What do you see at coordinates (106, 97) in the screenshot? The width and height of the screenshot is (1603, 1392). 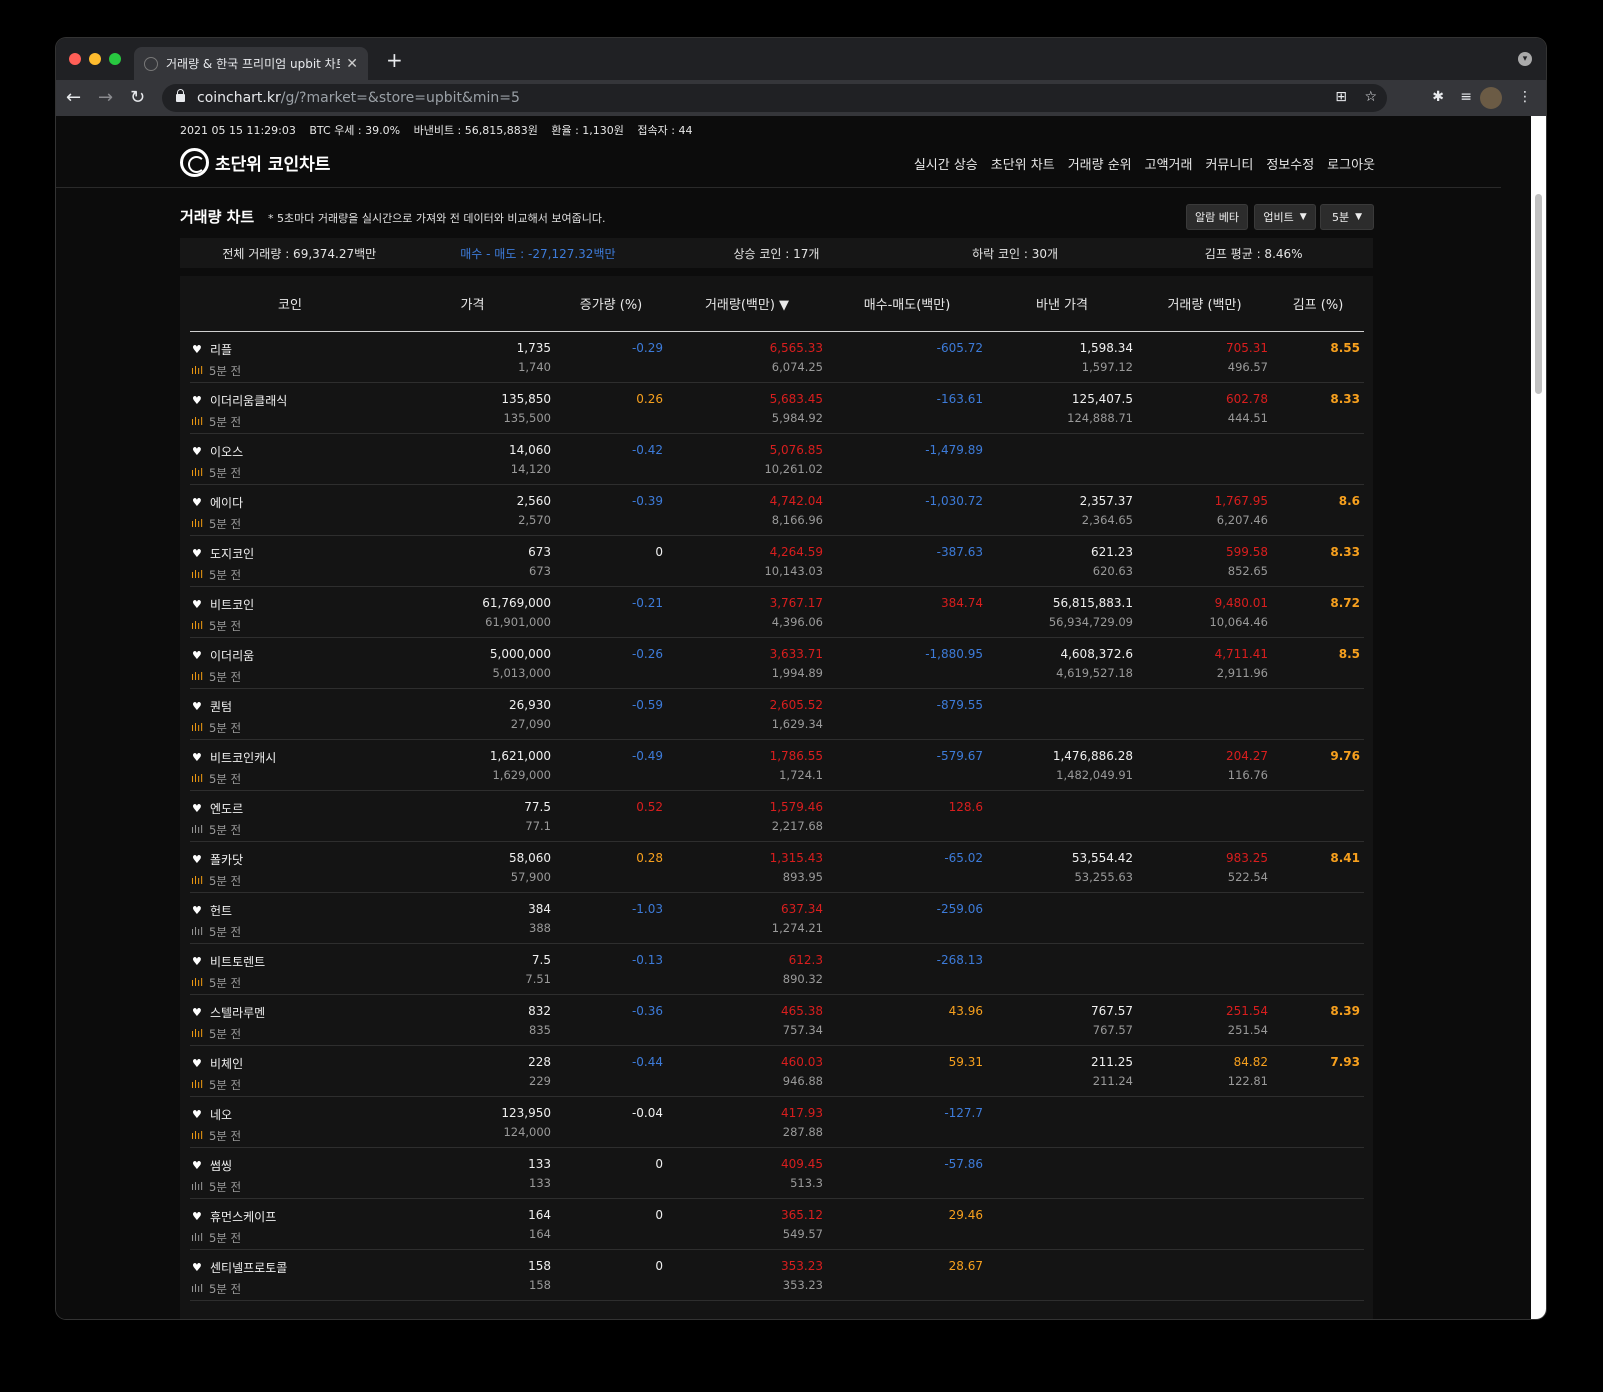 I see `forward-arrow-icon: →` at bounding box center [106, 97].